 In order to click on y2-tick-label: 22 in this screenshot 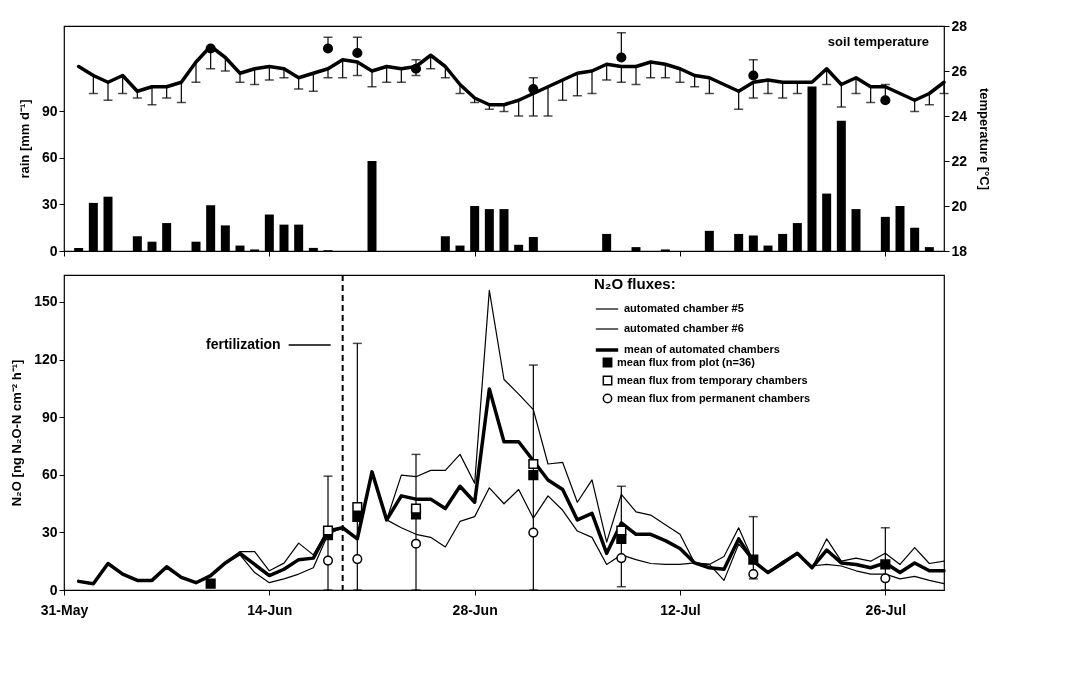, I will do `click(959, 160)`.